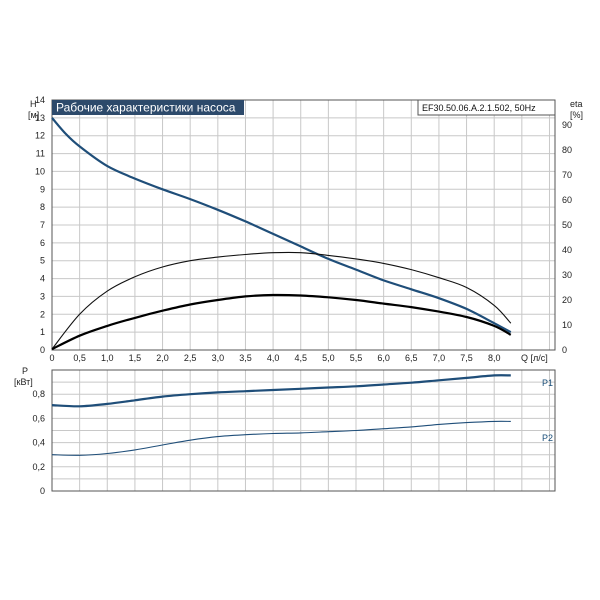 This screenshot has width=600, height=600. Describe the element at coordinates (42, 189) in the screenshot. I see `y-left-tick-label: 9` at that location.